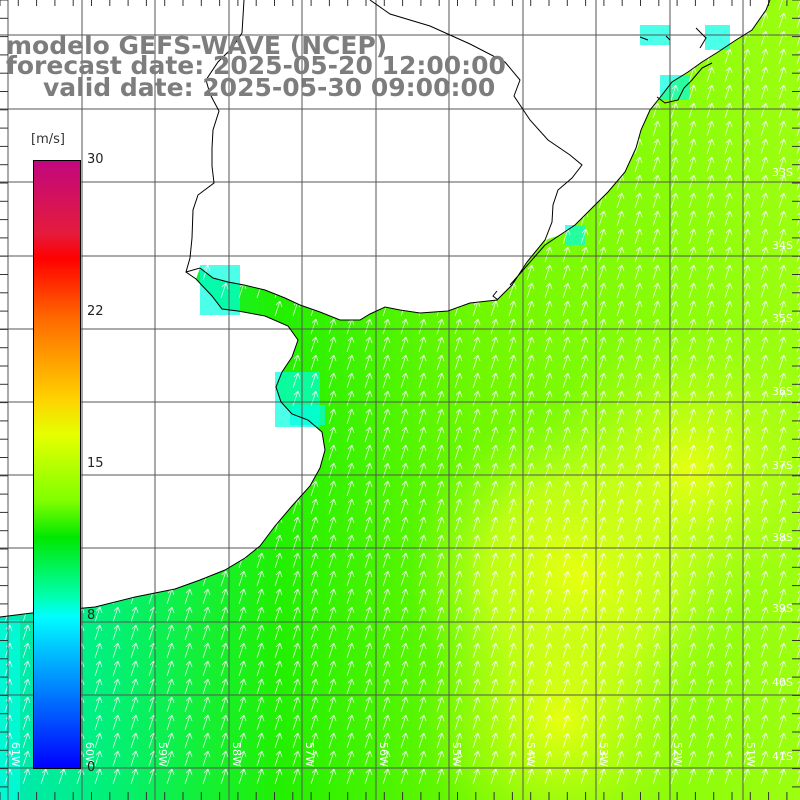 Image resolution: width=800 pixels, height=800 pixels. Describe the element at coordinates (530, 754) in the screenshot. I see `lon-label: 54W` at that location.